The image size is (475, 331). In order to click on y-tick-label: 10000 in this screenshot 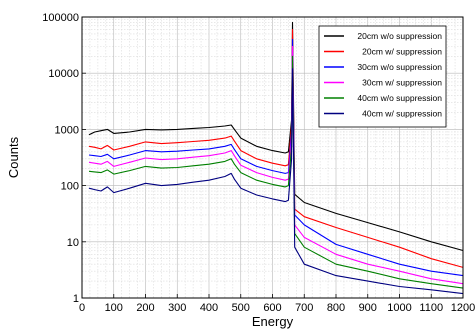, I will do `click(63, 74)`.